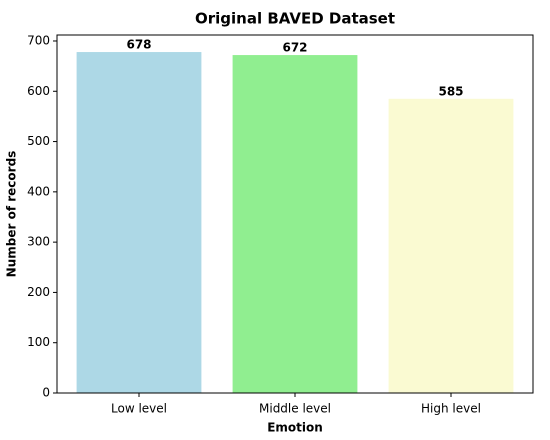  I want to click on value-label: 672, so click(294, 48).